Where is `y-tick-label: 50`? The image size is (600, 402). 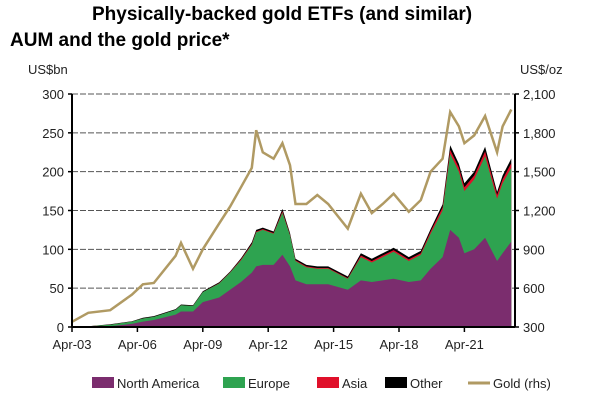 y-tick-label: 50 is located at coordinates (57, 288).